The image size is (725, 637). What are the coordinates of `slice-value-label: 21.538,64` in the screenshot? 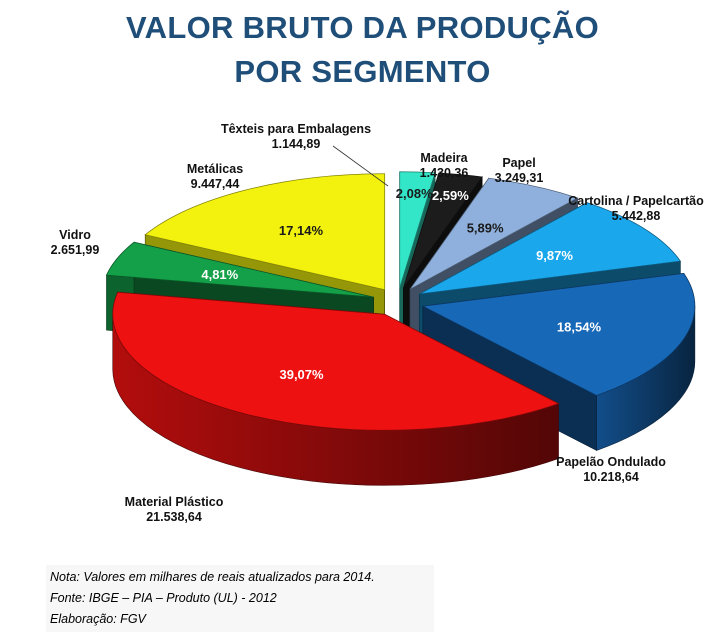 It's located at (174, 517).